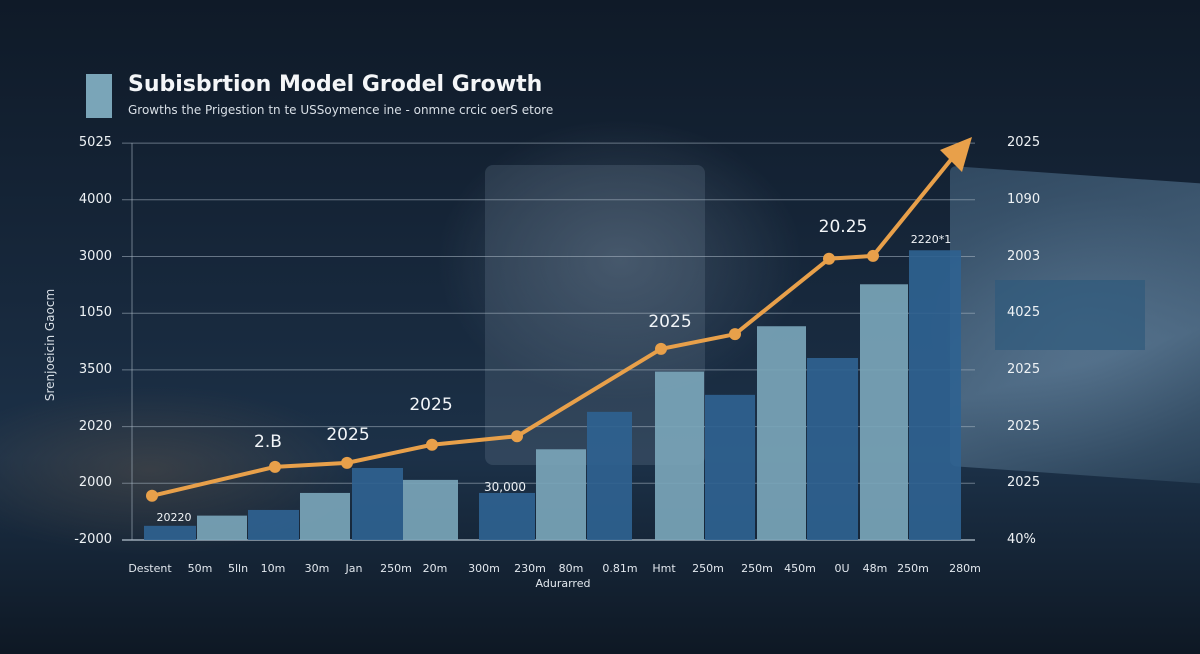 This screenshot has width=1200, height=654. What do you see at coordinates (965, 568) in the screenshot?
I see `x-tick-label: 280m` at bounding box center [965, 568].